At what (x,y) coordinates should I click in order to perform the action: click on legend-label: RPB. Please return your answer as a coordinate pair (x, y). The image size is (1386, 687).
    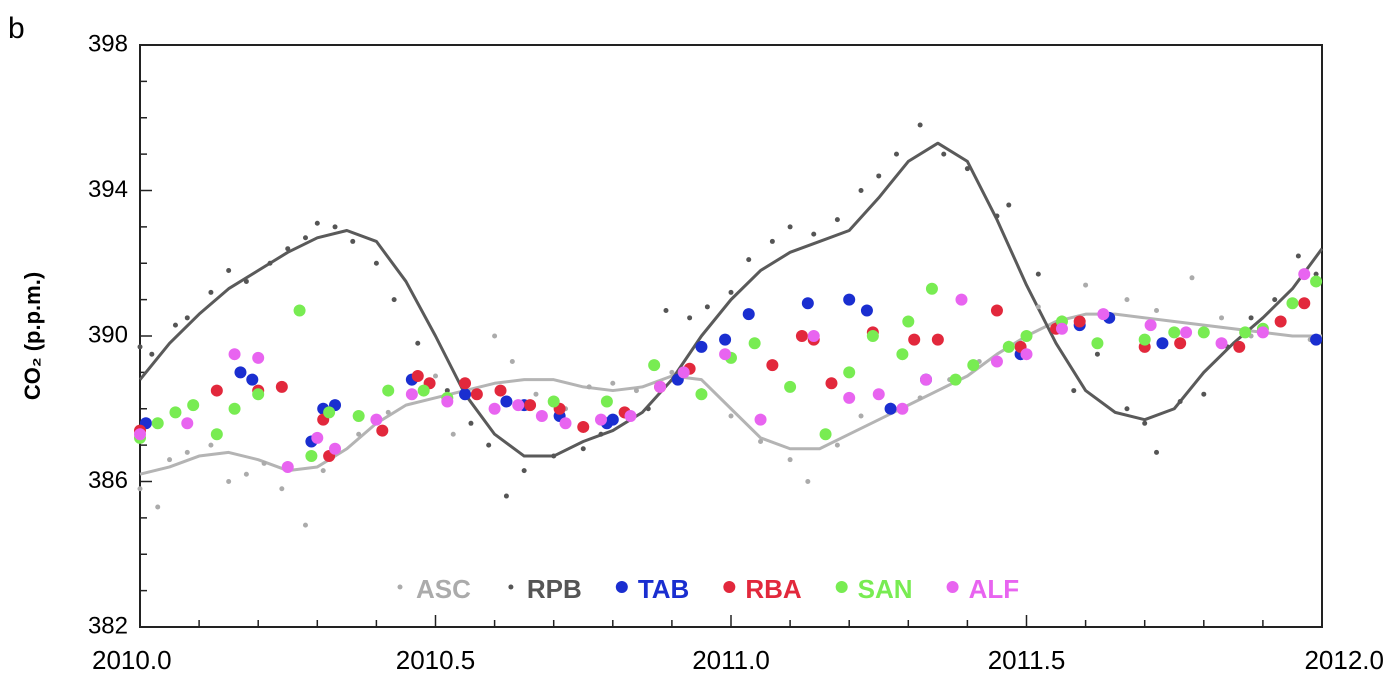
    Looking at the image, I should click on (554, 589).